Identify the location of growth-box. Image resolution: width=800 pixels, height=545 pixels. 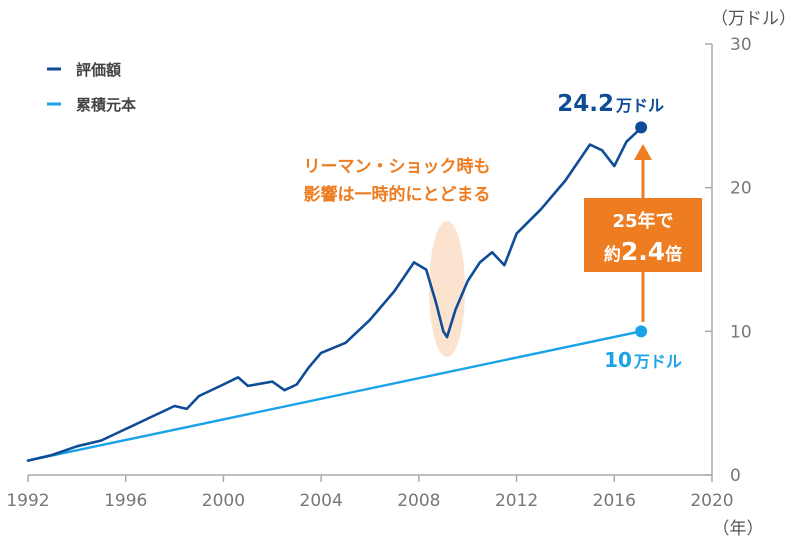
(643, 235).